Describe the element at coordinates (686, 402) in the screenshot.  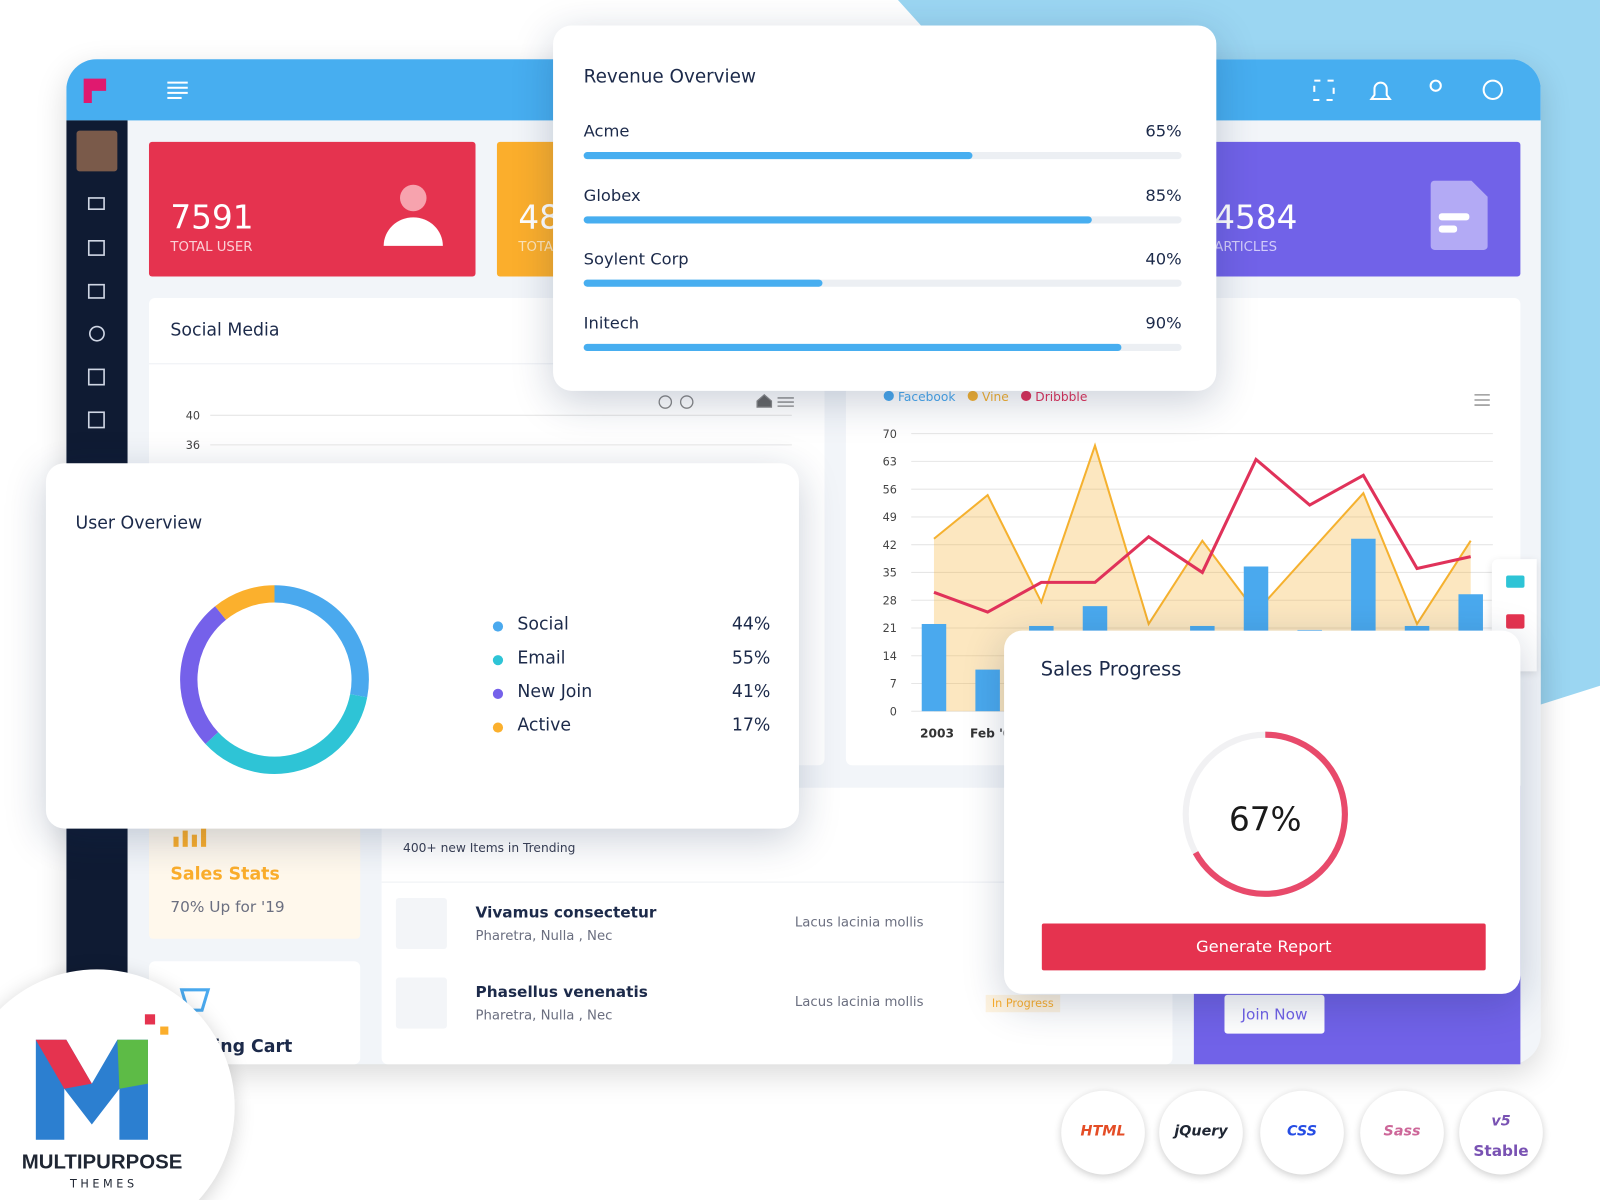
I see `zoom-out` at that location.